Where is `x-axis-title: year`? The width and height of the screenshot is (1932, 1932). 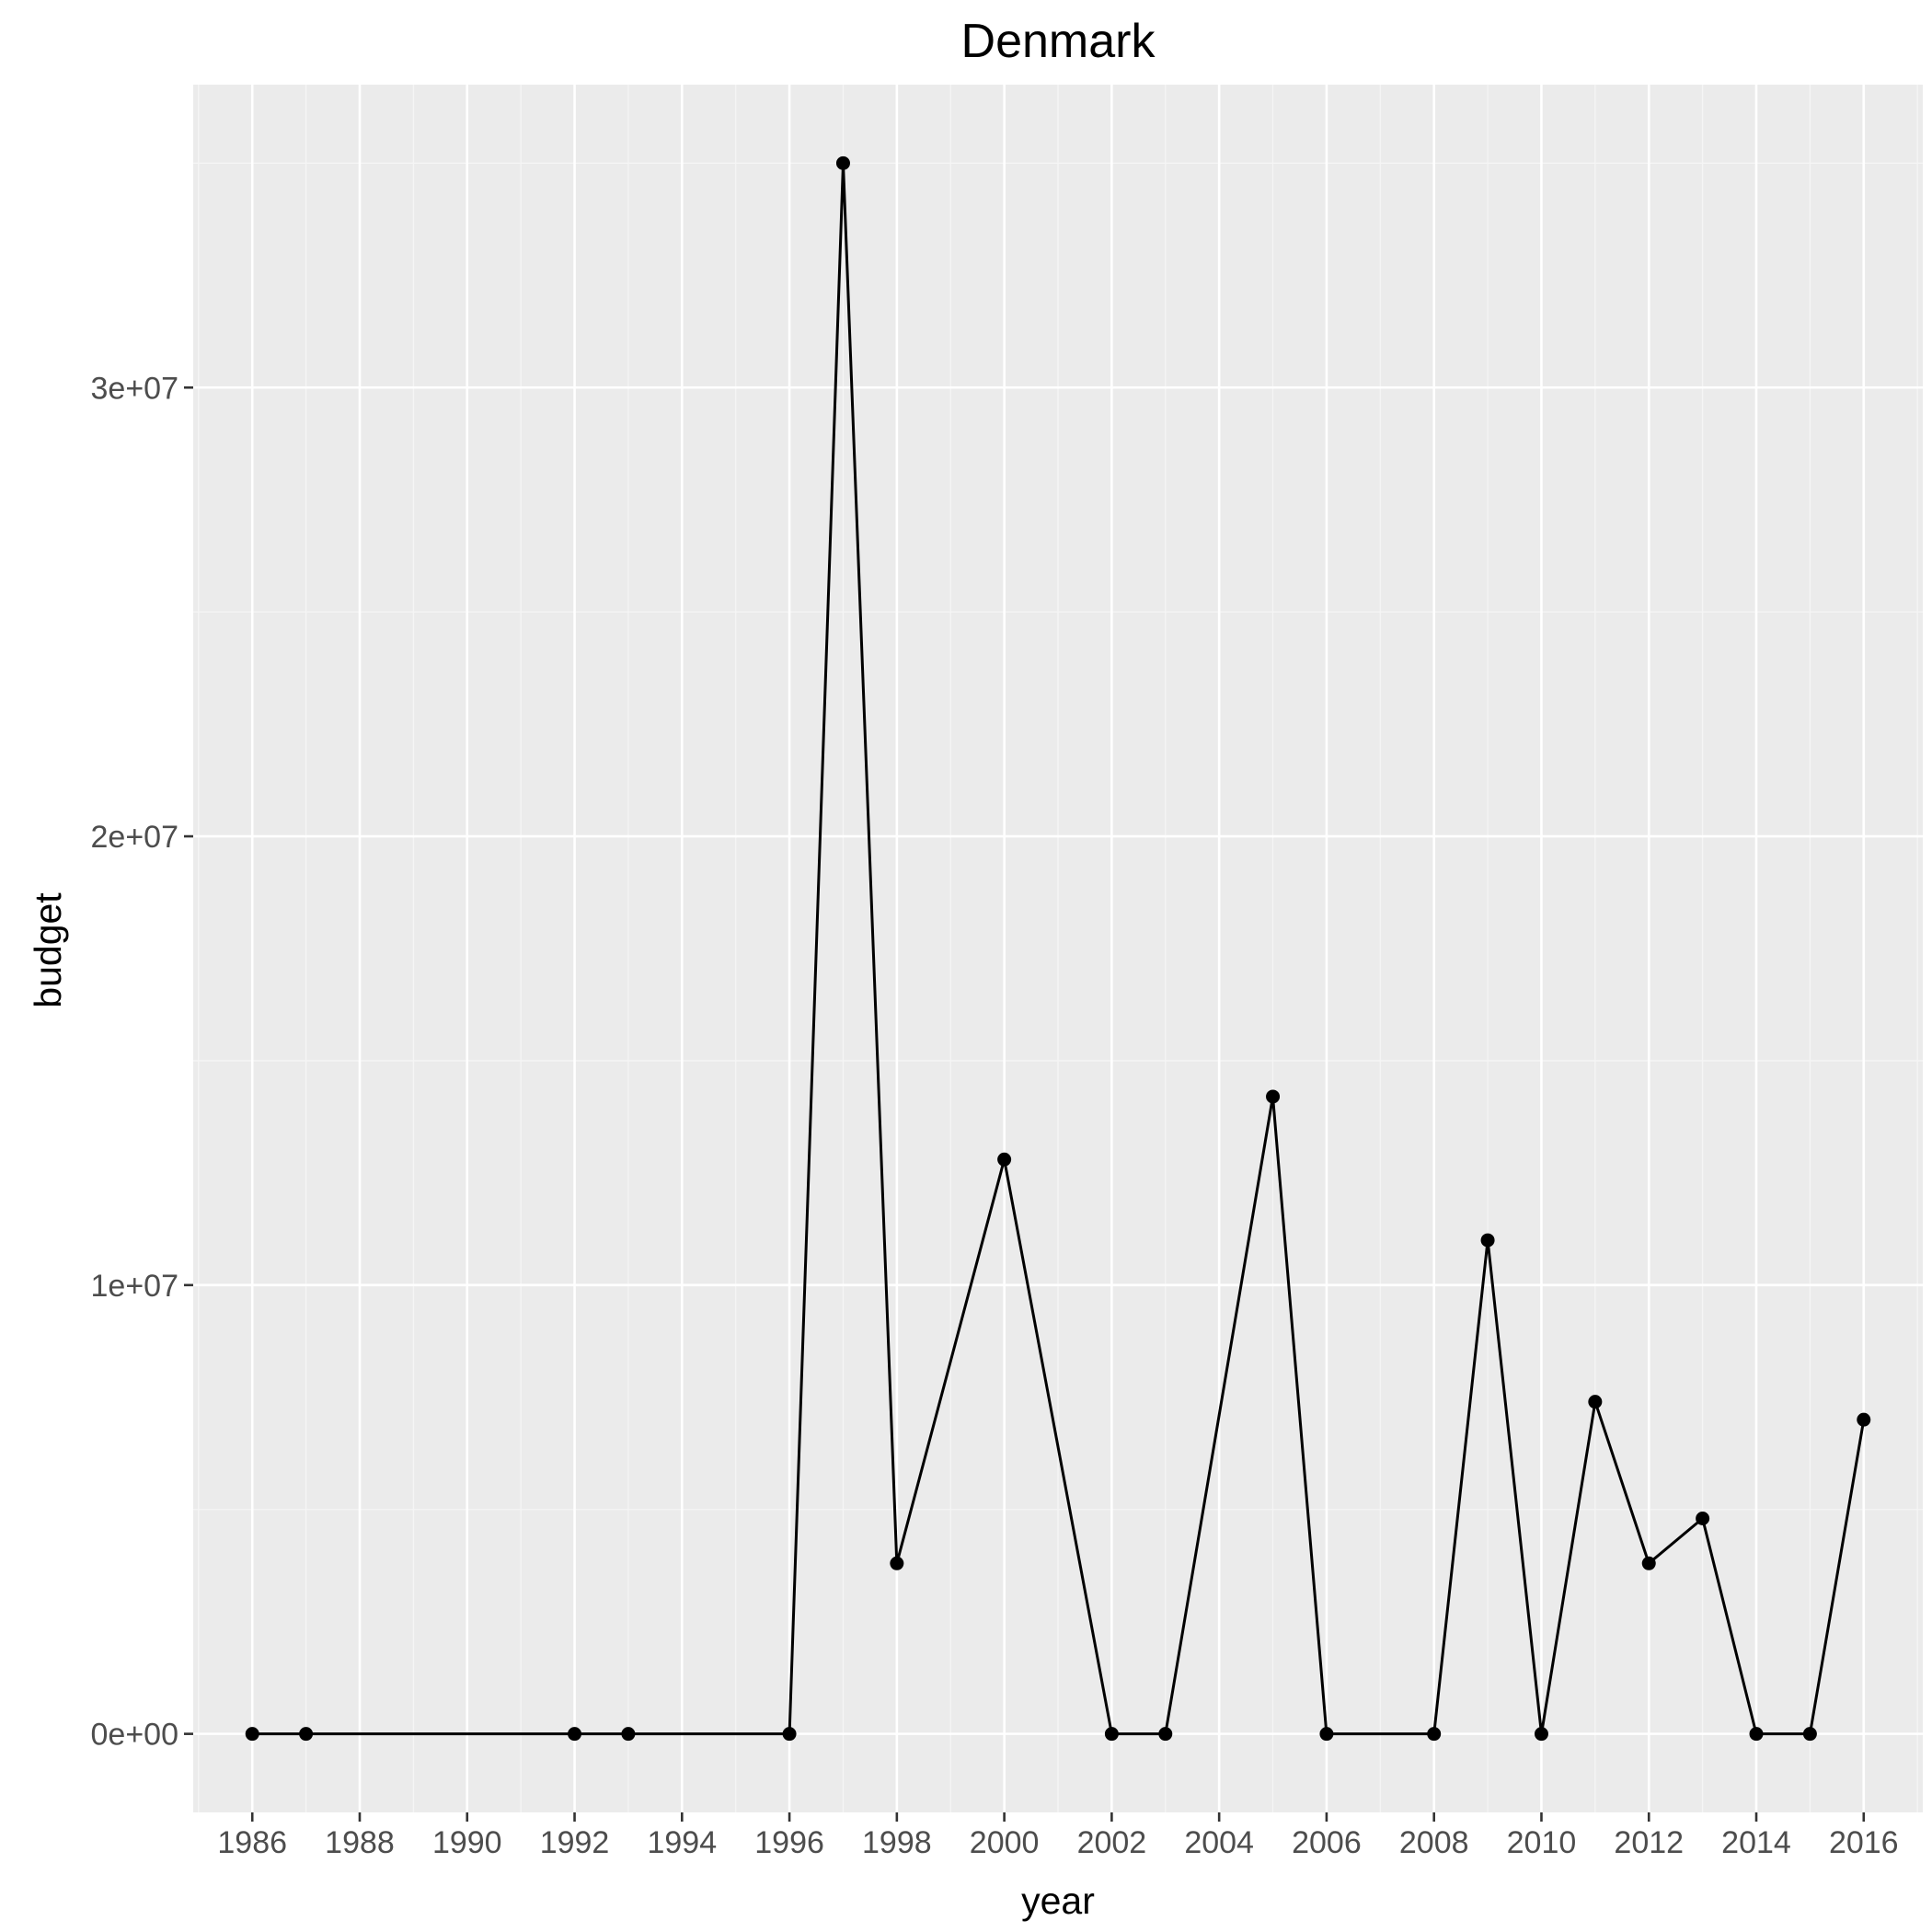
x-axis-title: year is located at coordinates (1058, 1901).